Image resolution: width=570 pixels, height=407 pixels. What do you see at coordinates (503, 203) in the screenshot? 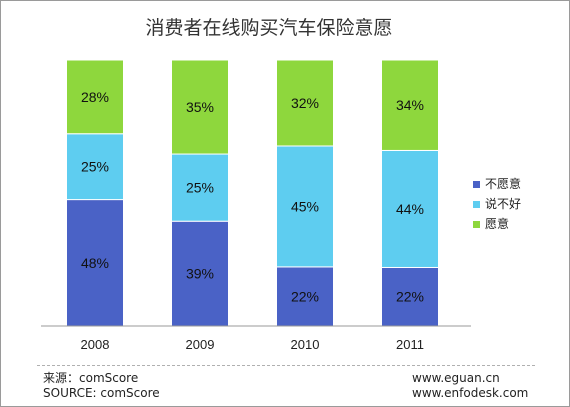
I see `legend-label-说不好: 说不好` at bounding box center [503, 203].